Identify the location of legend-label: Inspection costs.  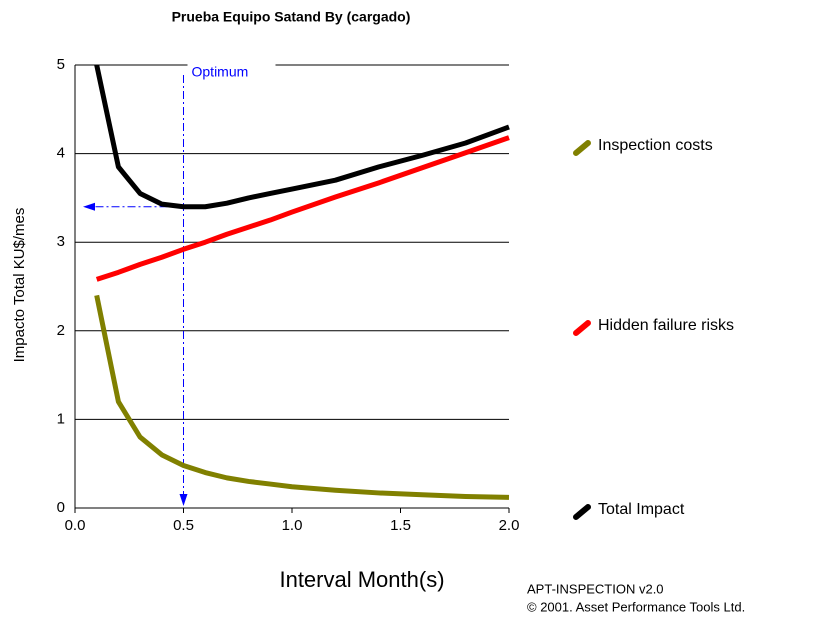
(655, 145).